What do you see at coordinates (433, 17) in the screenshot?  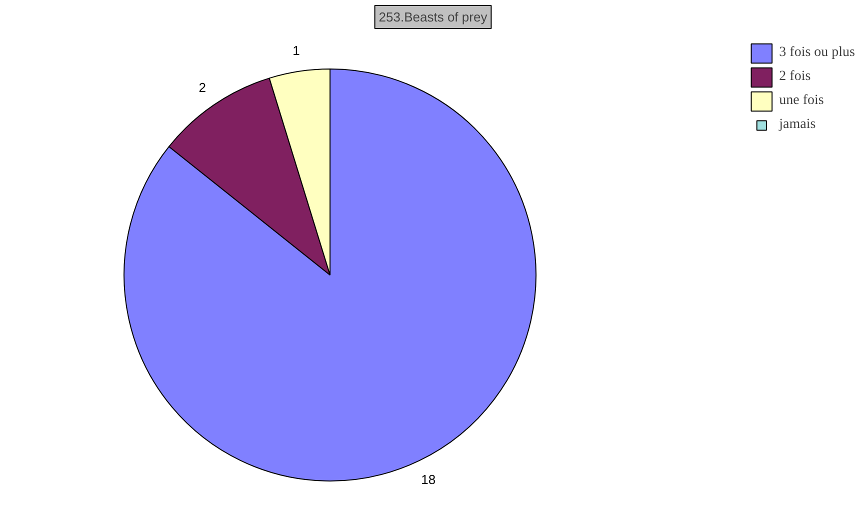 I see `chart-title: 253.Beasts of prey` at bounding box center [433, 17].